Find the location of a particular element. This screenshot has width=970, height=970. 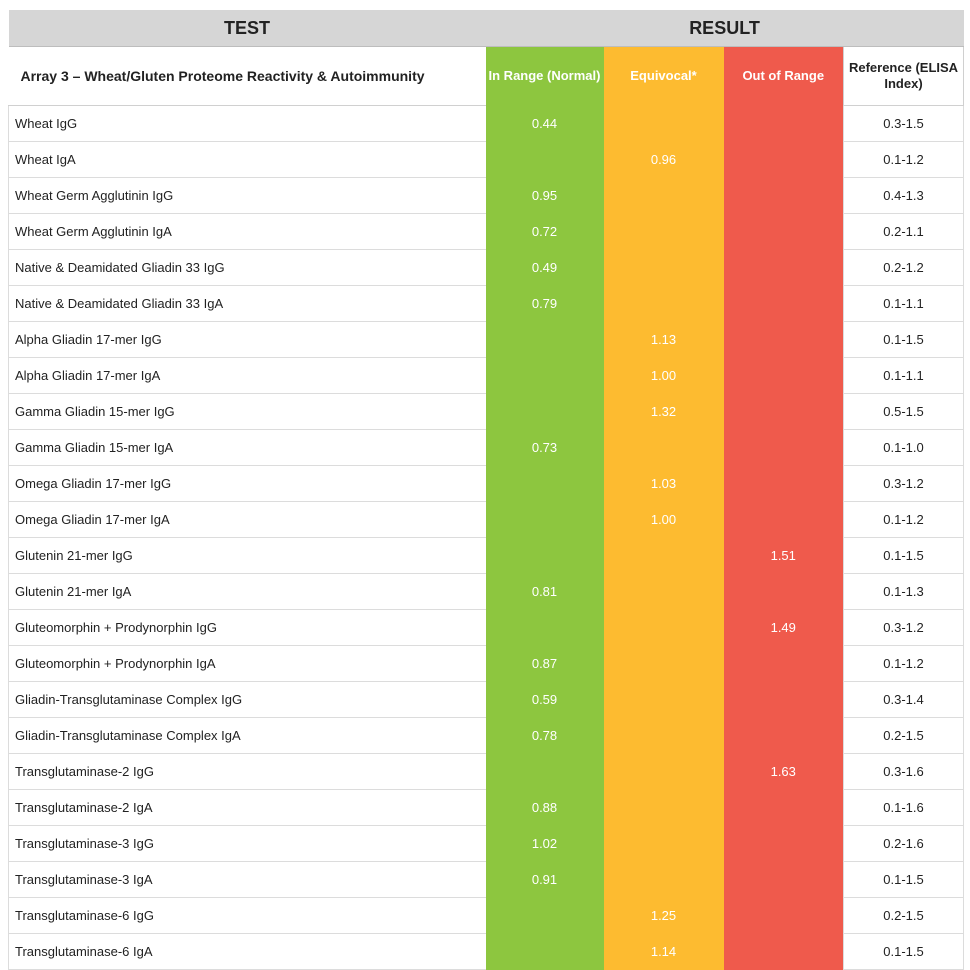

test-name: Wheat Germ Agglutinin IgA is located at coordinates (247, 231).